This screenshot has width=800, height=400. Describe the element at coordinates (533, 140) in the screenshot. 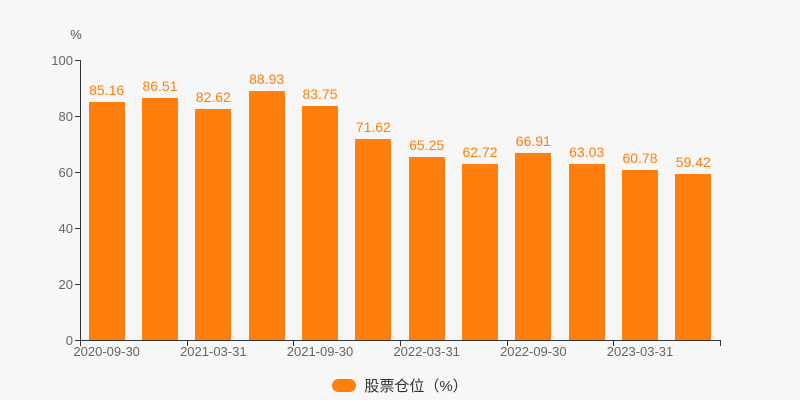

I see `bar-value-label: 66.91` at that location.